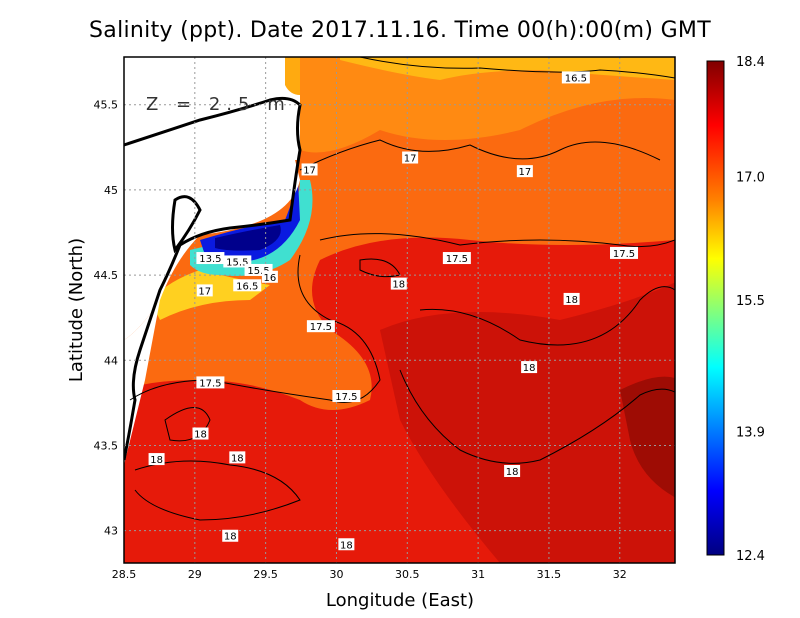  What do you see at coordinates (407, 574) in the screenshot?
I see `x-tick-label: 30.5` at bounding box center [407, 574].